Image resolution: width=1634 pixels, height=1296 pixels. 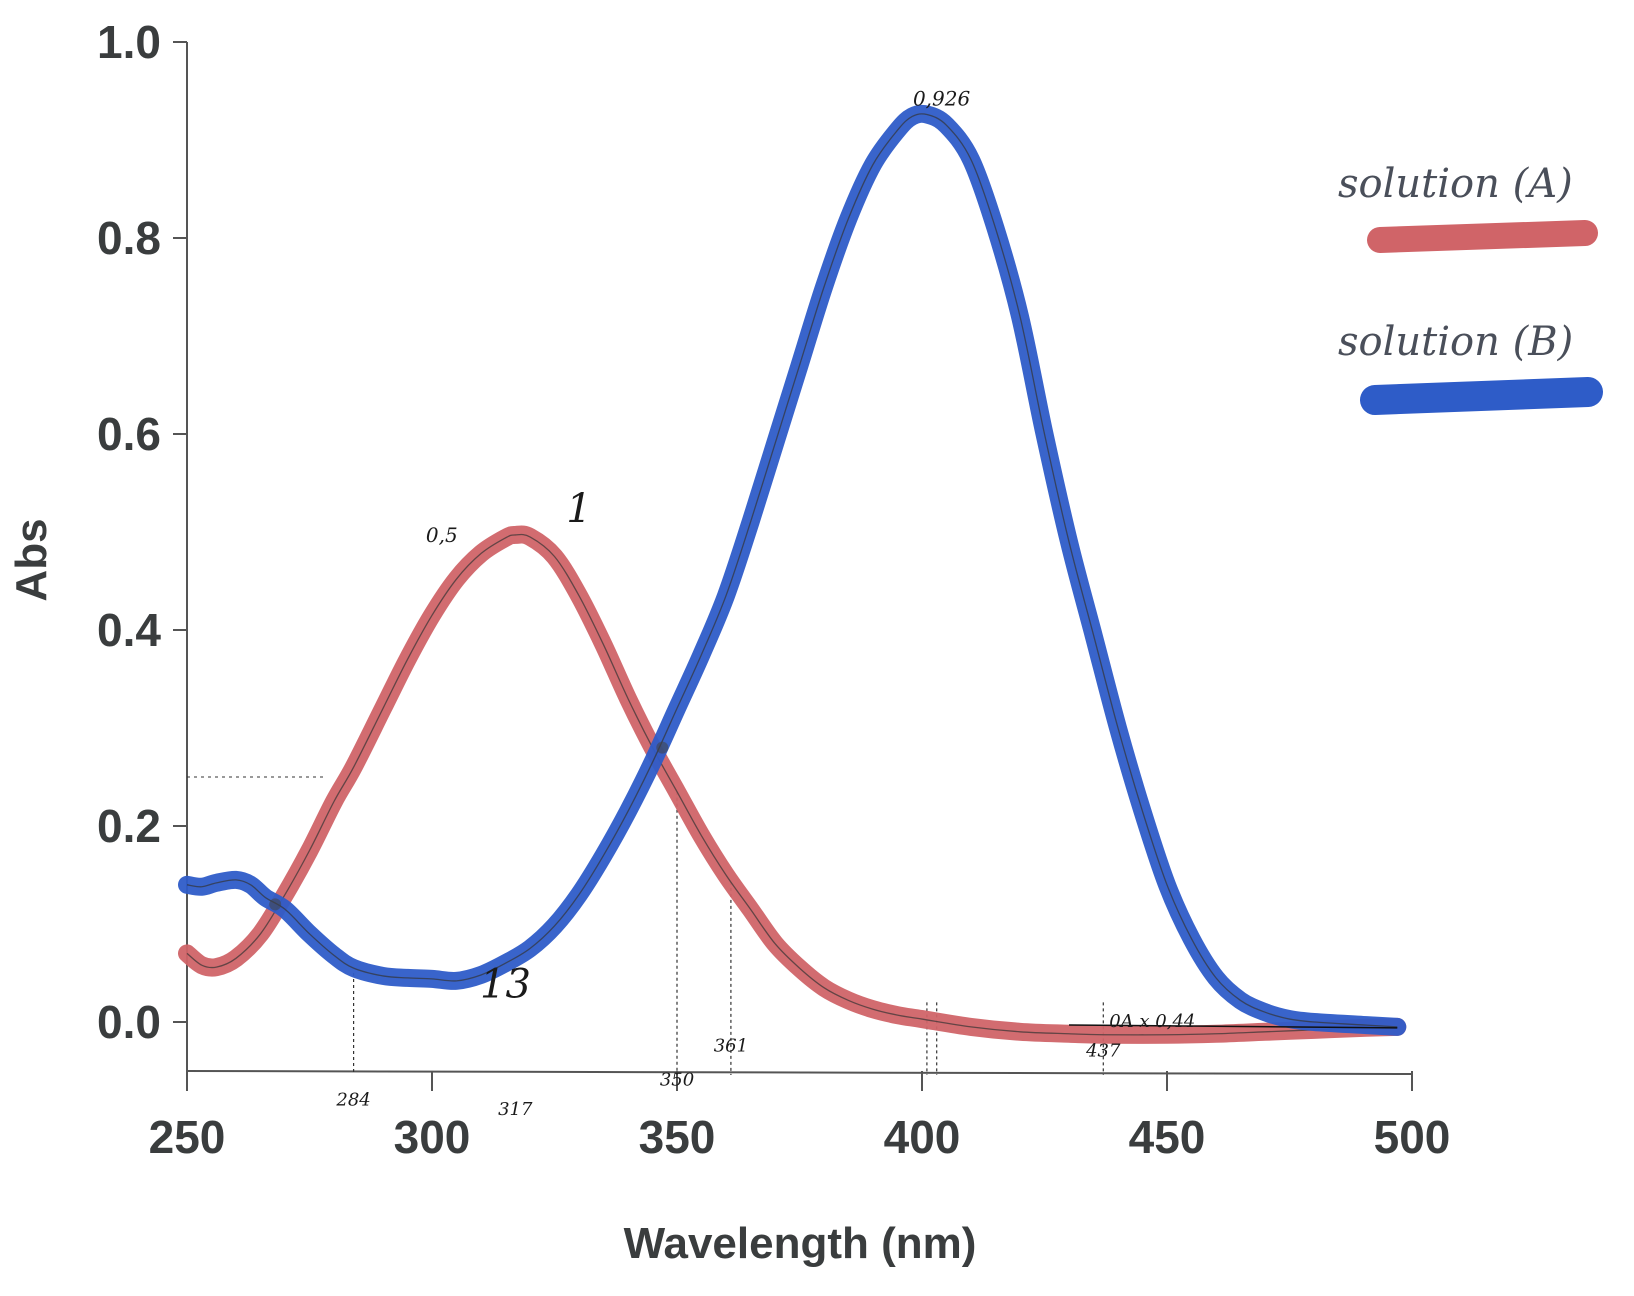 What do you see at coordinates (800, 1243) in the screenshot?
I see `x-axis-title: Wavelength (nm)` at bounding box center [800, 1243].